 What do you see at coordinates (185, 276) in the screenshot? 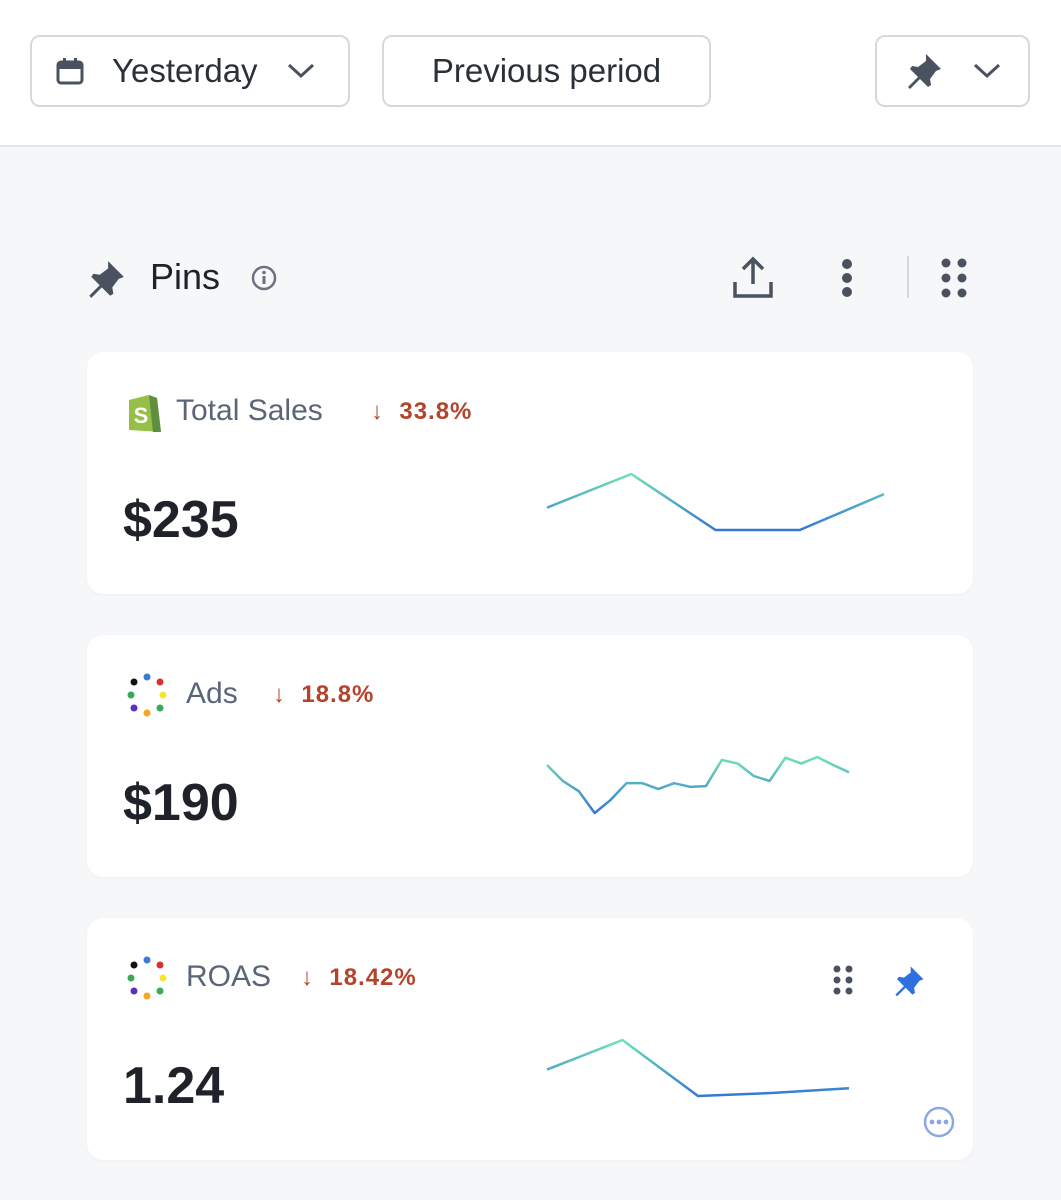
I see `section-title: Pins` at bounding box center [185, 276].